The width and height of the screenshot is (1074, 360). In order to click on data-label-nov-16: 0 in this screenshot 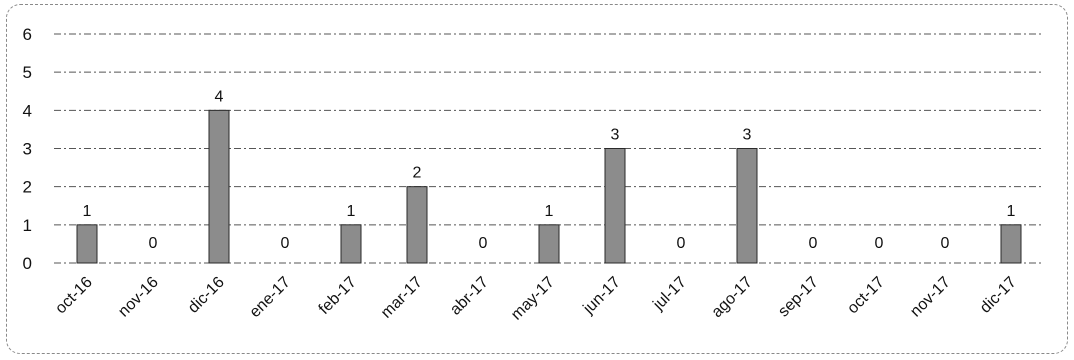, I will do `click(153, 243)`.